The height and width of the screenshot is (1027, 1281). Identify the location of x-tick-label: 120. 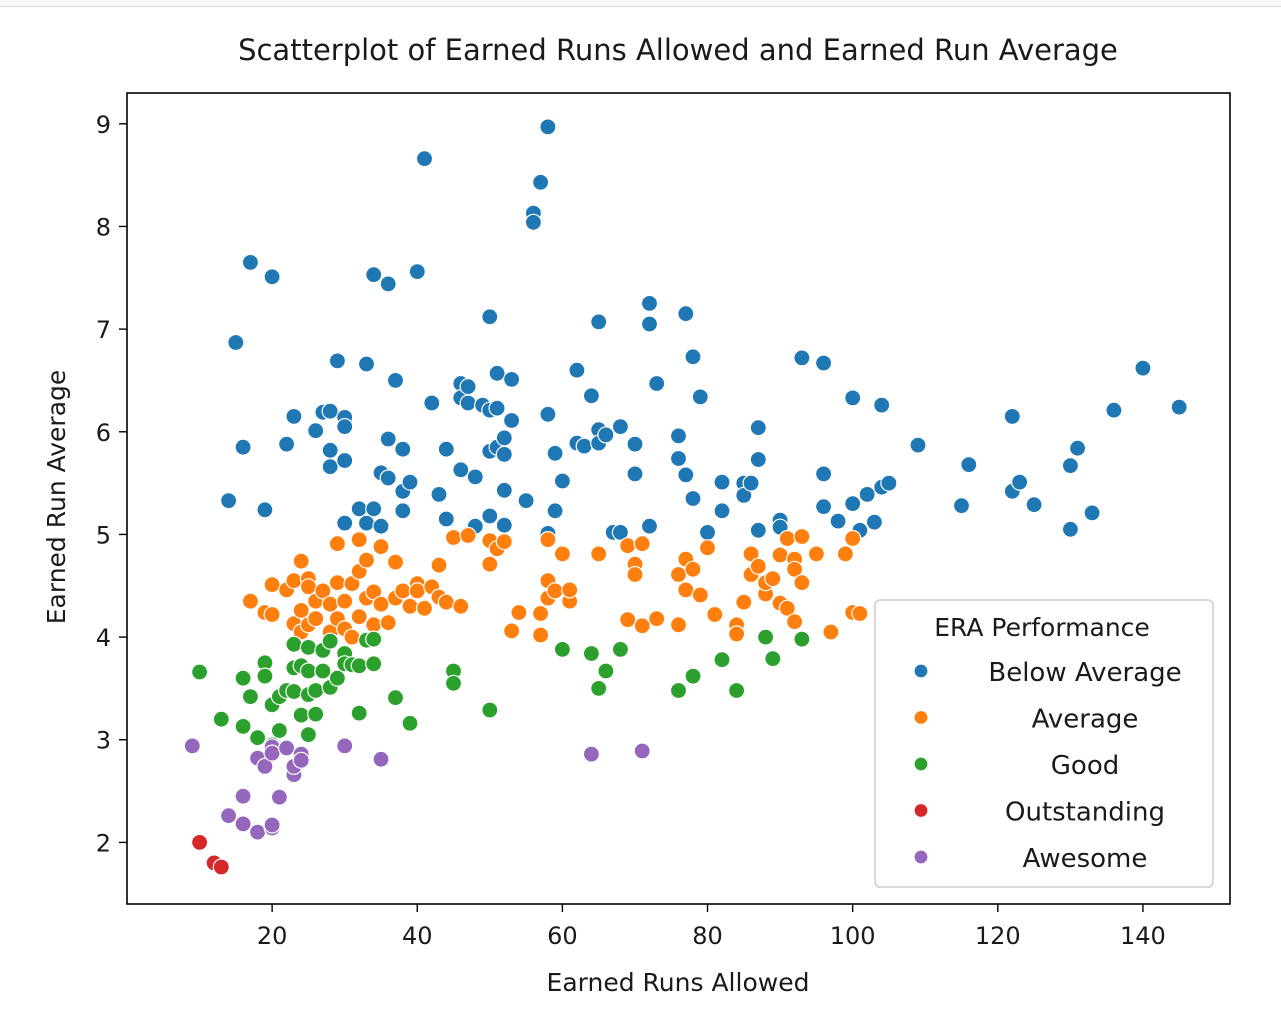
(998, 936).